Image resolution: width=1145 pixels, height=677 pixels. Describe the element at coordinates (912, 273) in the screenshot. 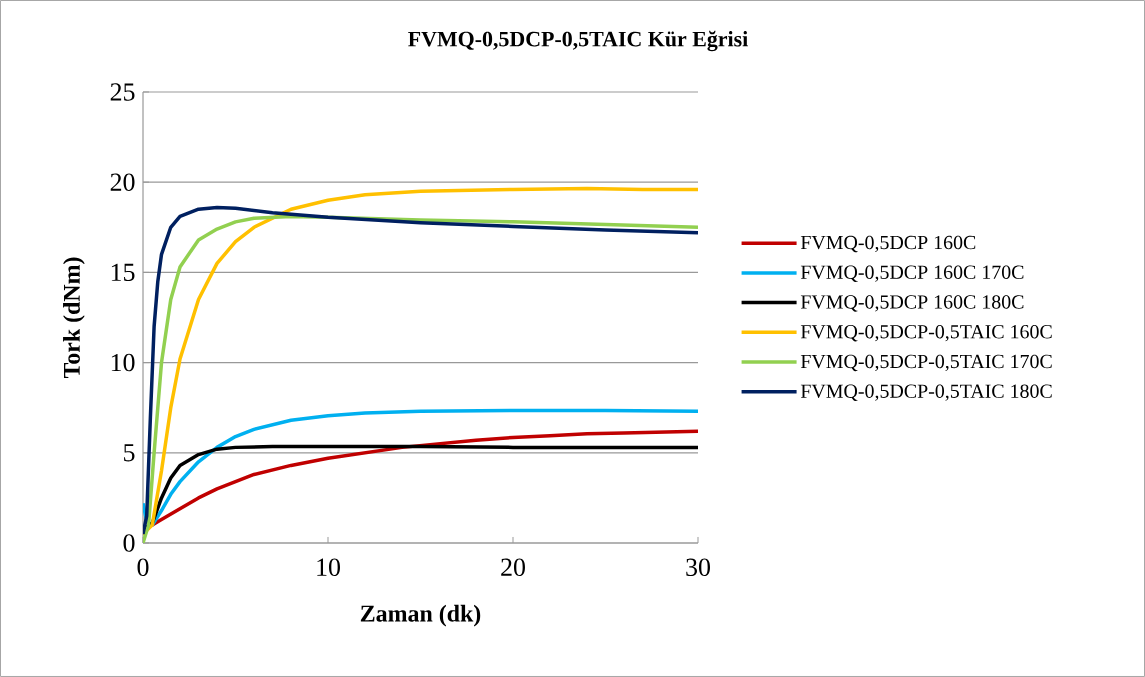

I see `legend-label: FVMQ-0,5DCP 160C 170C` at that location.